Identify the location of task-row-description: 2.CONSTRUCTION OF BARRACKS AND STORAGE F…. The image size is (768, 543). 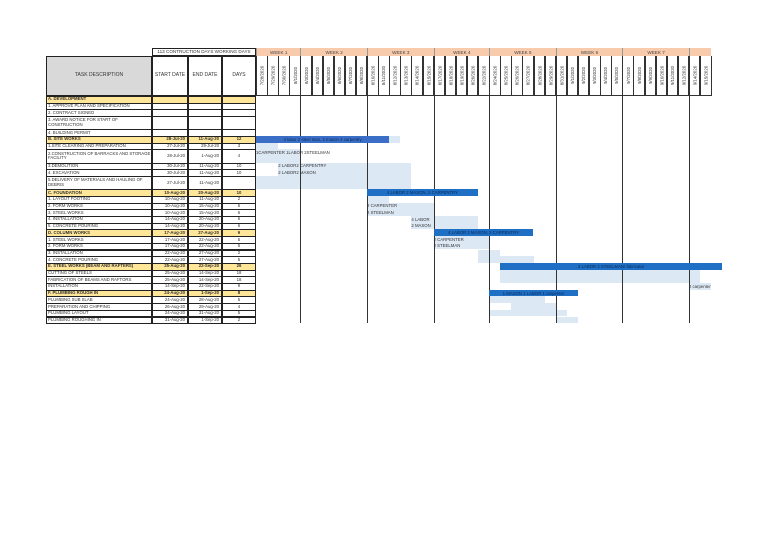
(99, 156).